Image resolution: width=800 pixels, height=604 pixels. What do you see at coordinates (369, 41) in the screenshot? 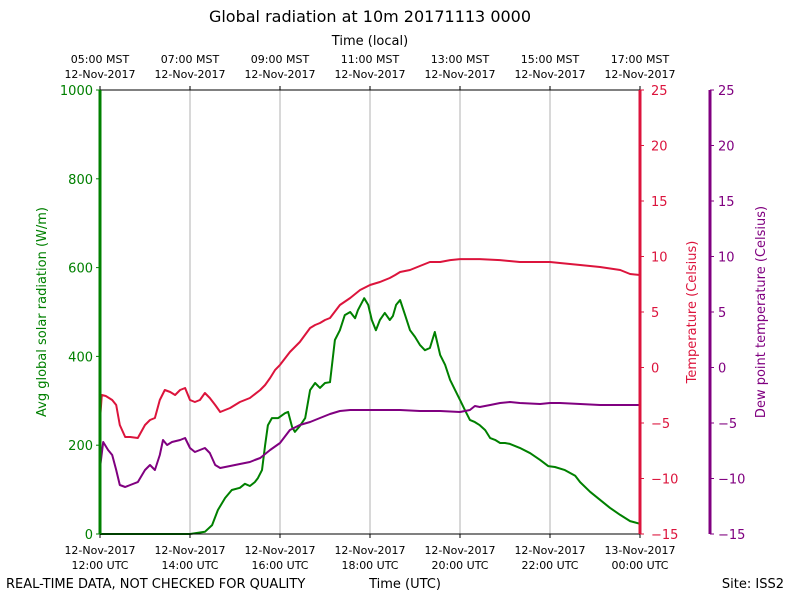
I see `top-x-axis-label: Time (local)` at bounding box center [369, 41].